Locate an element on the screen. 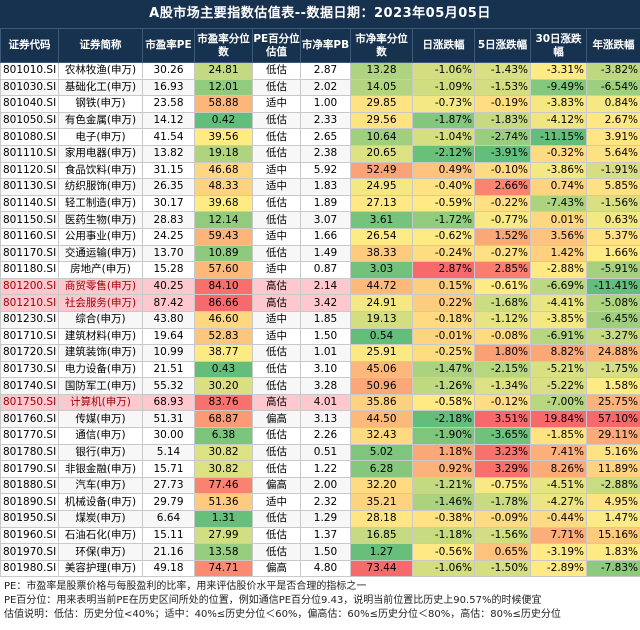  cell-pb-percentile: 20.65 is located at coordinates (381, 153).